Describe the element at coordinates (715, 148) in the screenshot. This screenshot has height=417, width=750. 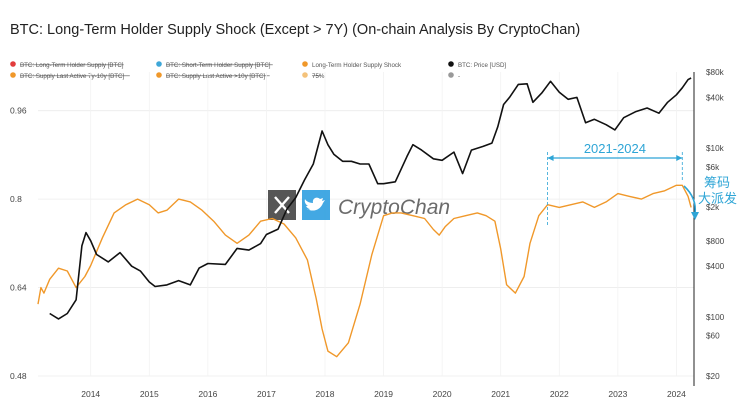
I see `right-axis-tick-label: $10k` at that location.